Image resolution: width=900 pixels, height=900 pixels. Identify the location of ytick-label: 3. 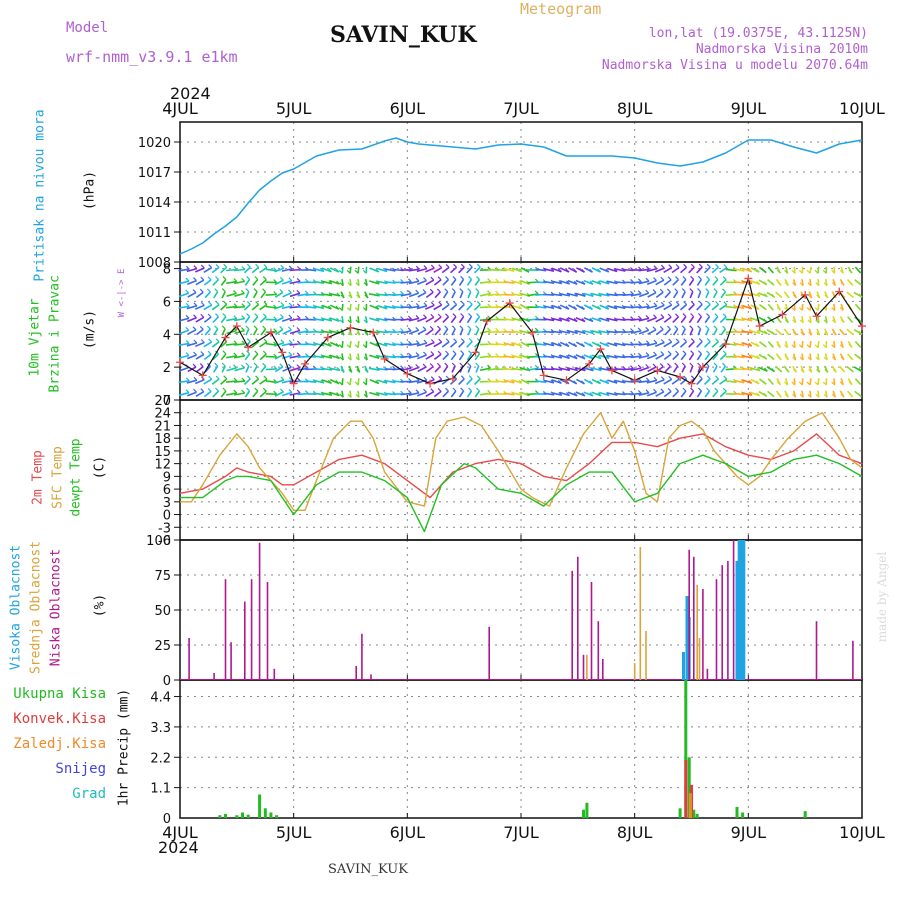
(167, 503).